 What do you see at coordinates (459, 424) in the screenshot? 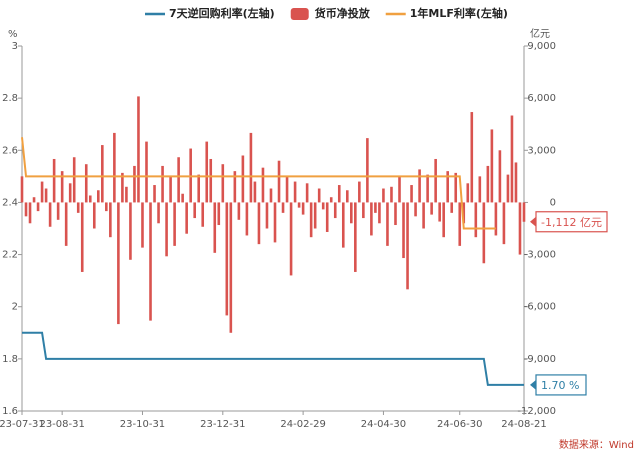
I see `x-tick-label: 24-06-30` at bounding box center [459, 424].